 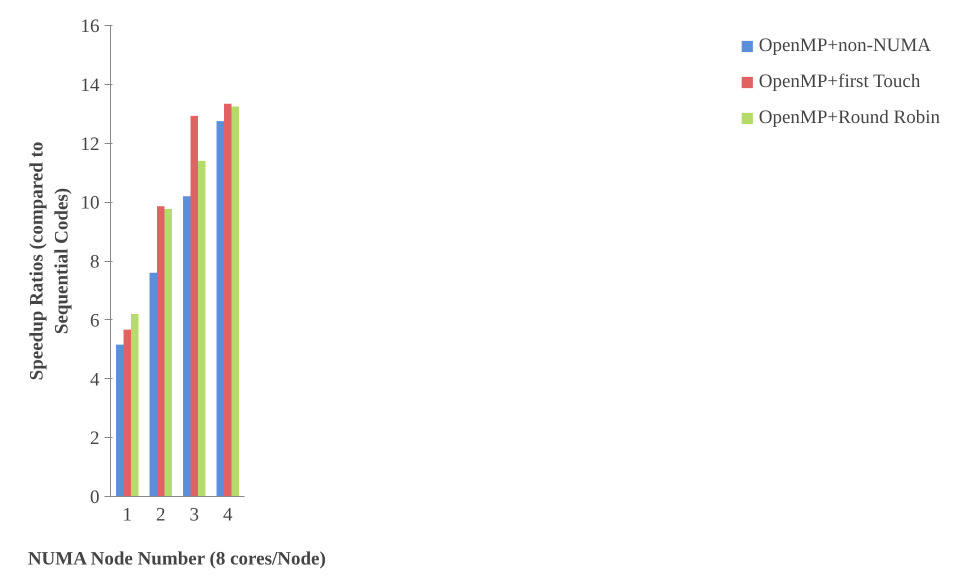 I want to click on y-tick-label: 10, so click(x=90, y=203).